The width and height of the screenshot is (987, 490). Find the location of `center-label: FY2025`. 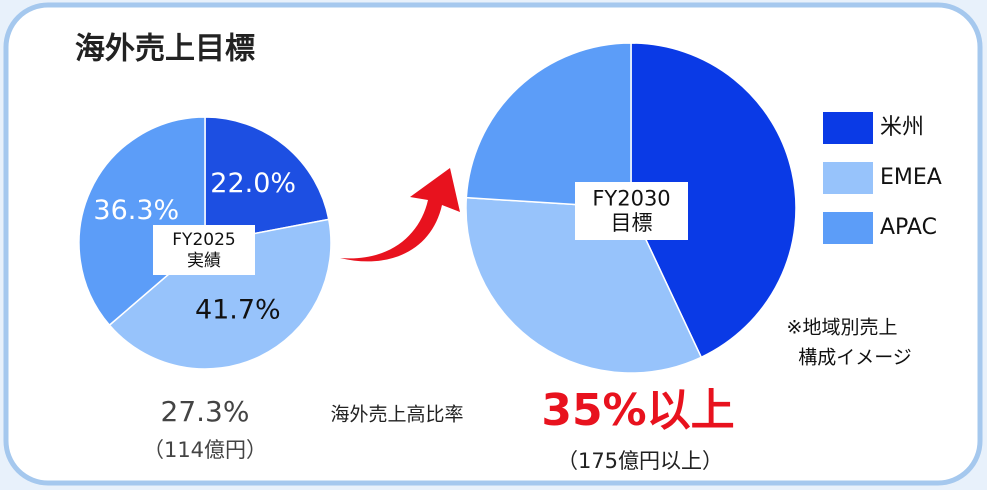

center-label: FY2025 is located at coordinates (203, 240).